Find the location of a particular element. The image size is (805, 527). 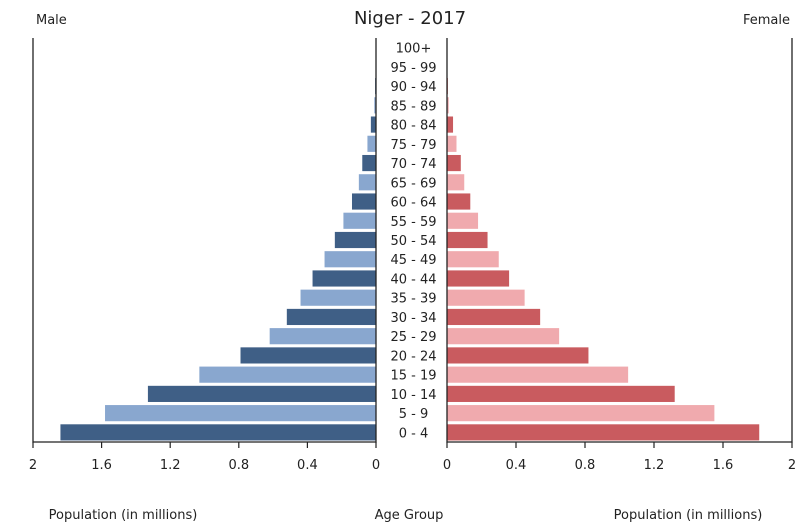

x-axis-label-left: Population (in millions) is located at coordinates (123, 515).